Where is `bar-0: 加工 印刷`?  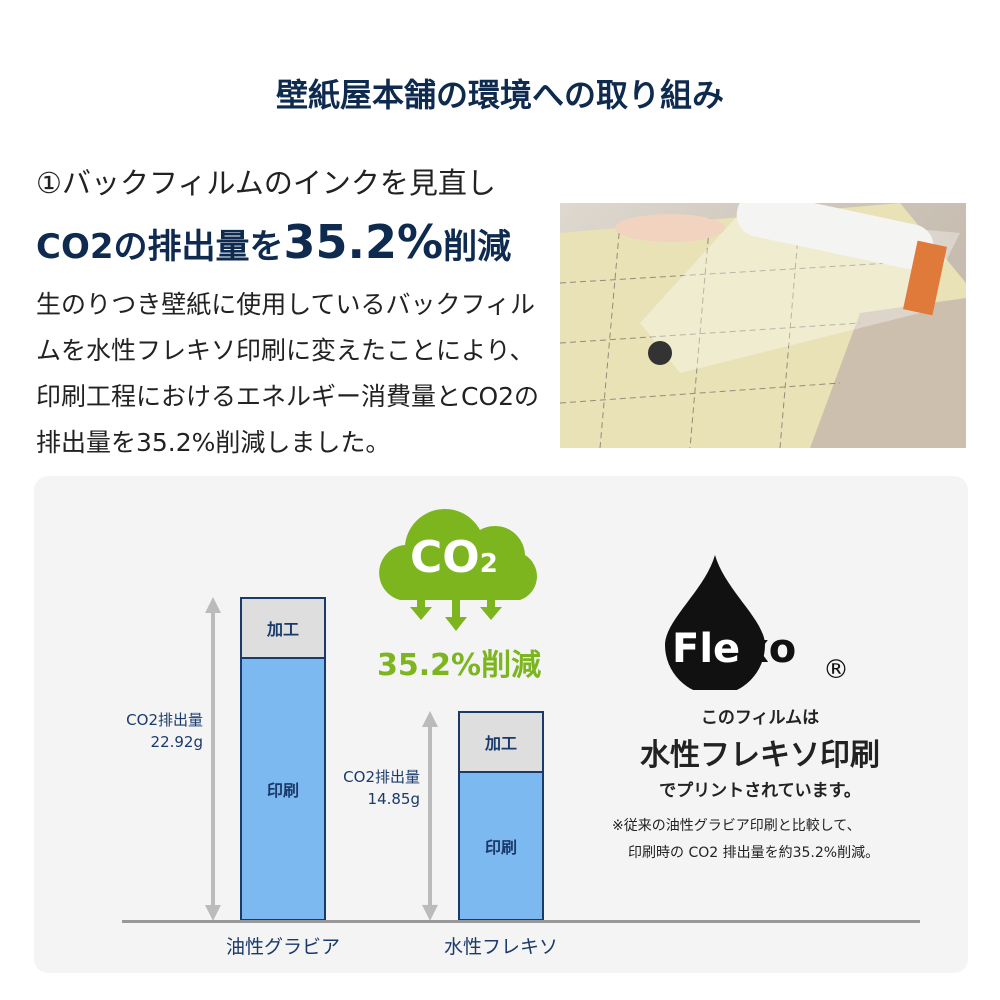 bar-0: 加工 印刷 is located at coordinates (283, 759).